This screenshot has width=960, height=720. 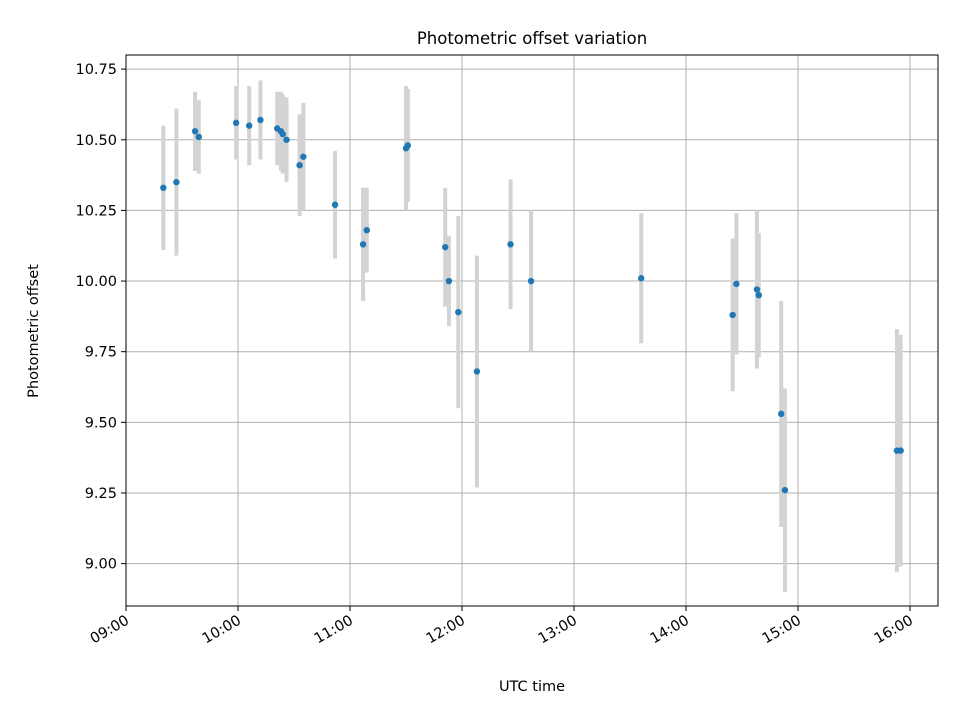 What do you see at coordinates (96, 70) in the screenshot?
I see `y-tick-label: 10.75` at bounding box center [96, 70].